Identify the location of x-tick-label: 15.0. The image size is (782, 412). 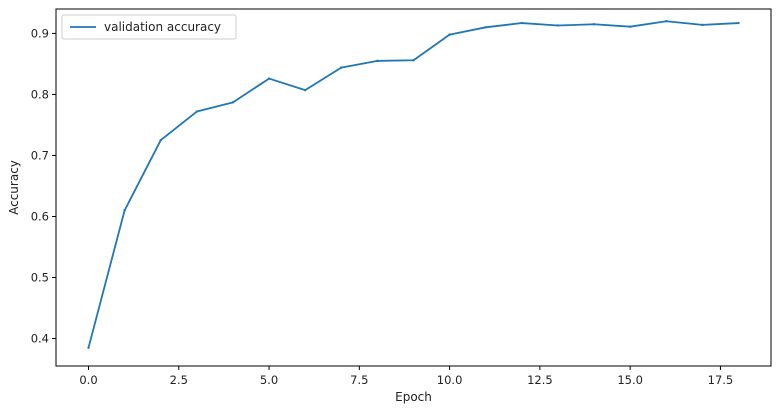
(630, 380).